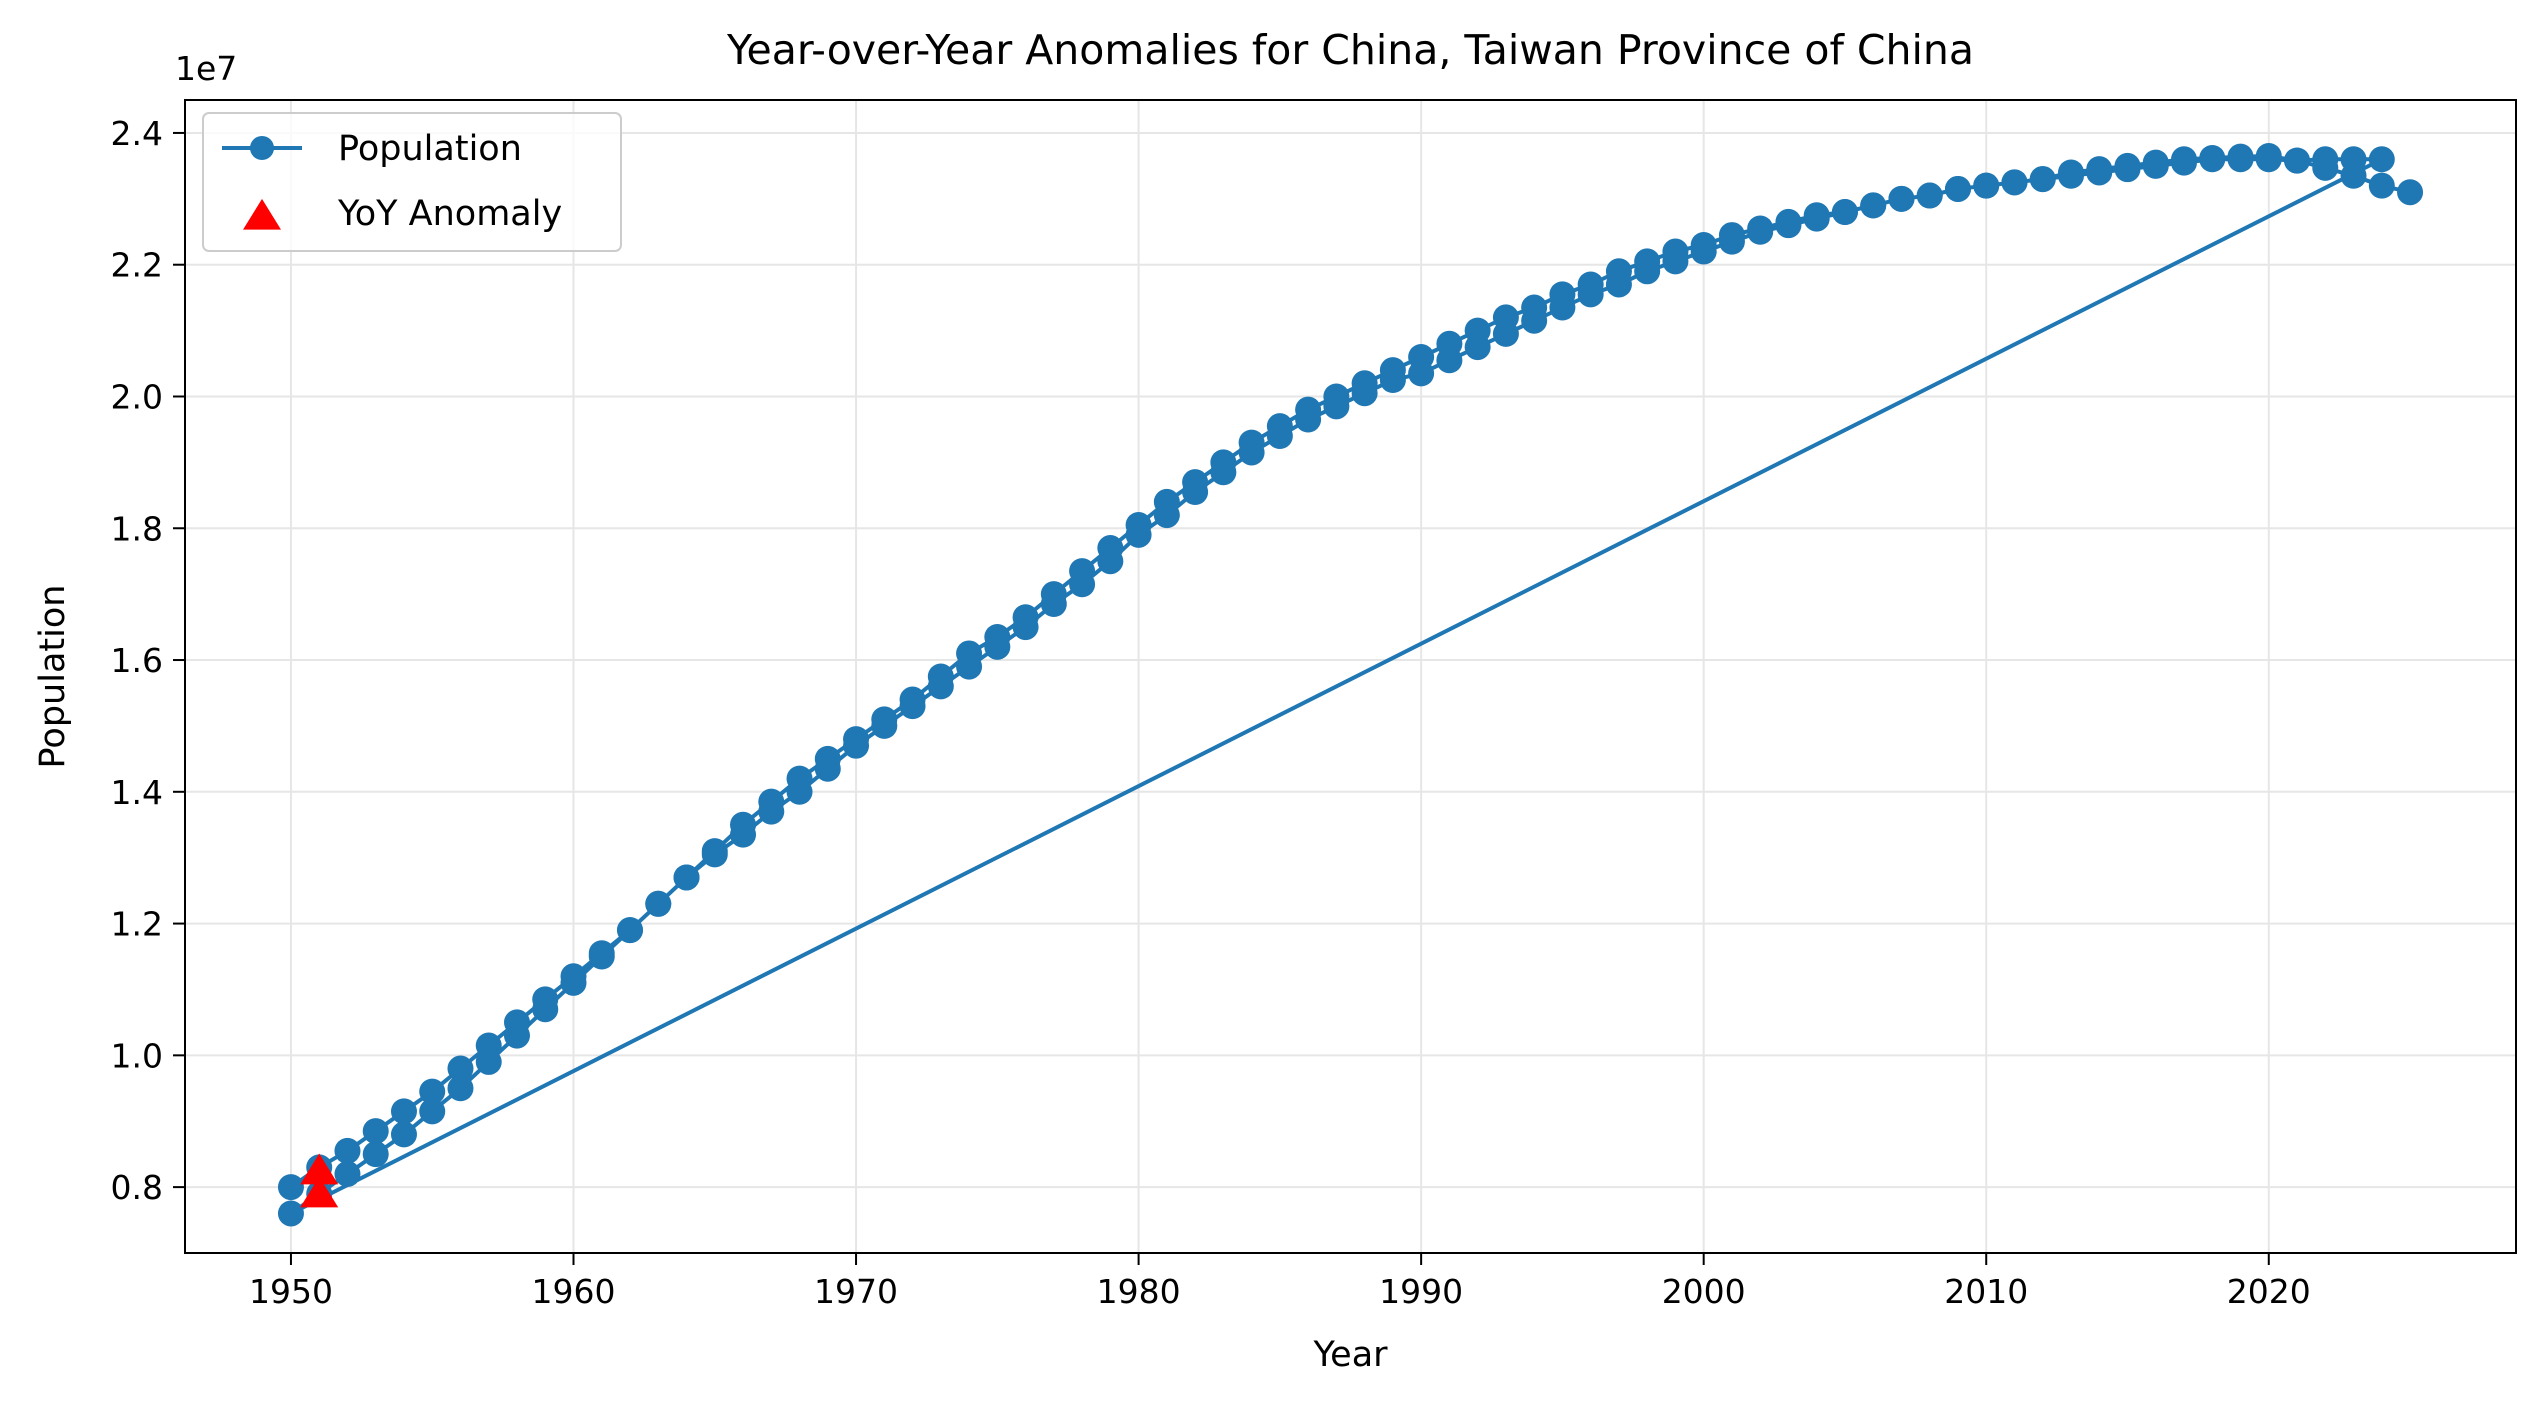 The width and height of the screenshot is (2539, 1407). Describe the element at coordinates (137, 1187) in the screenshot. I see `y-tick-label: 0.8` at that location.